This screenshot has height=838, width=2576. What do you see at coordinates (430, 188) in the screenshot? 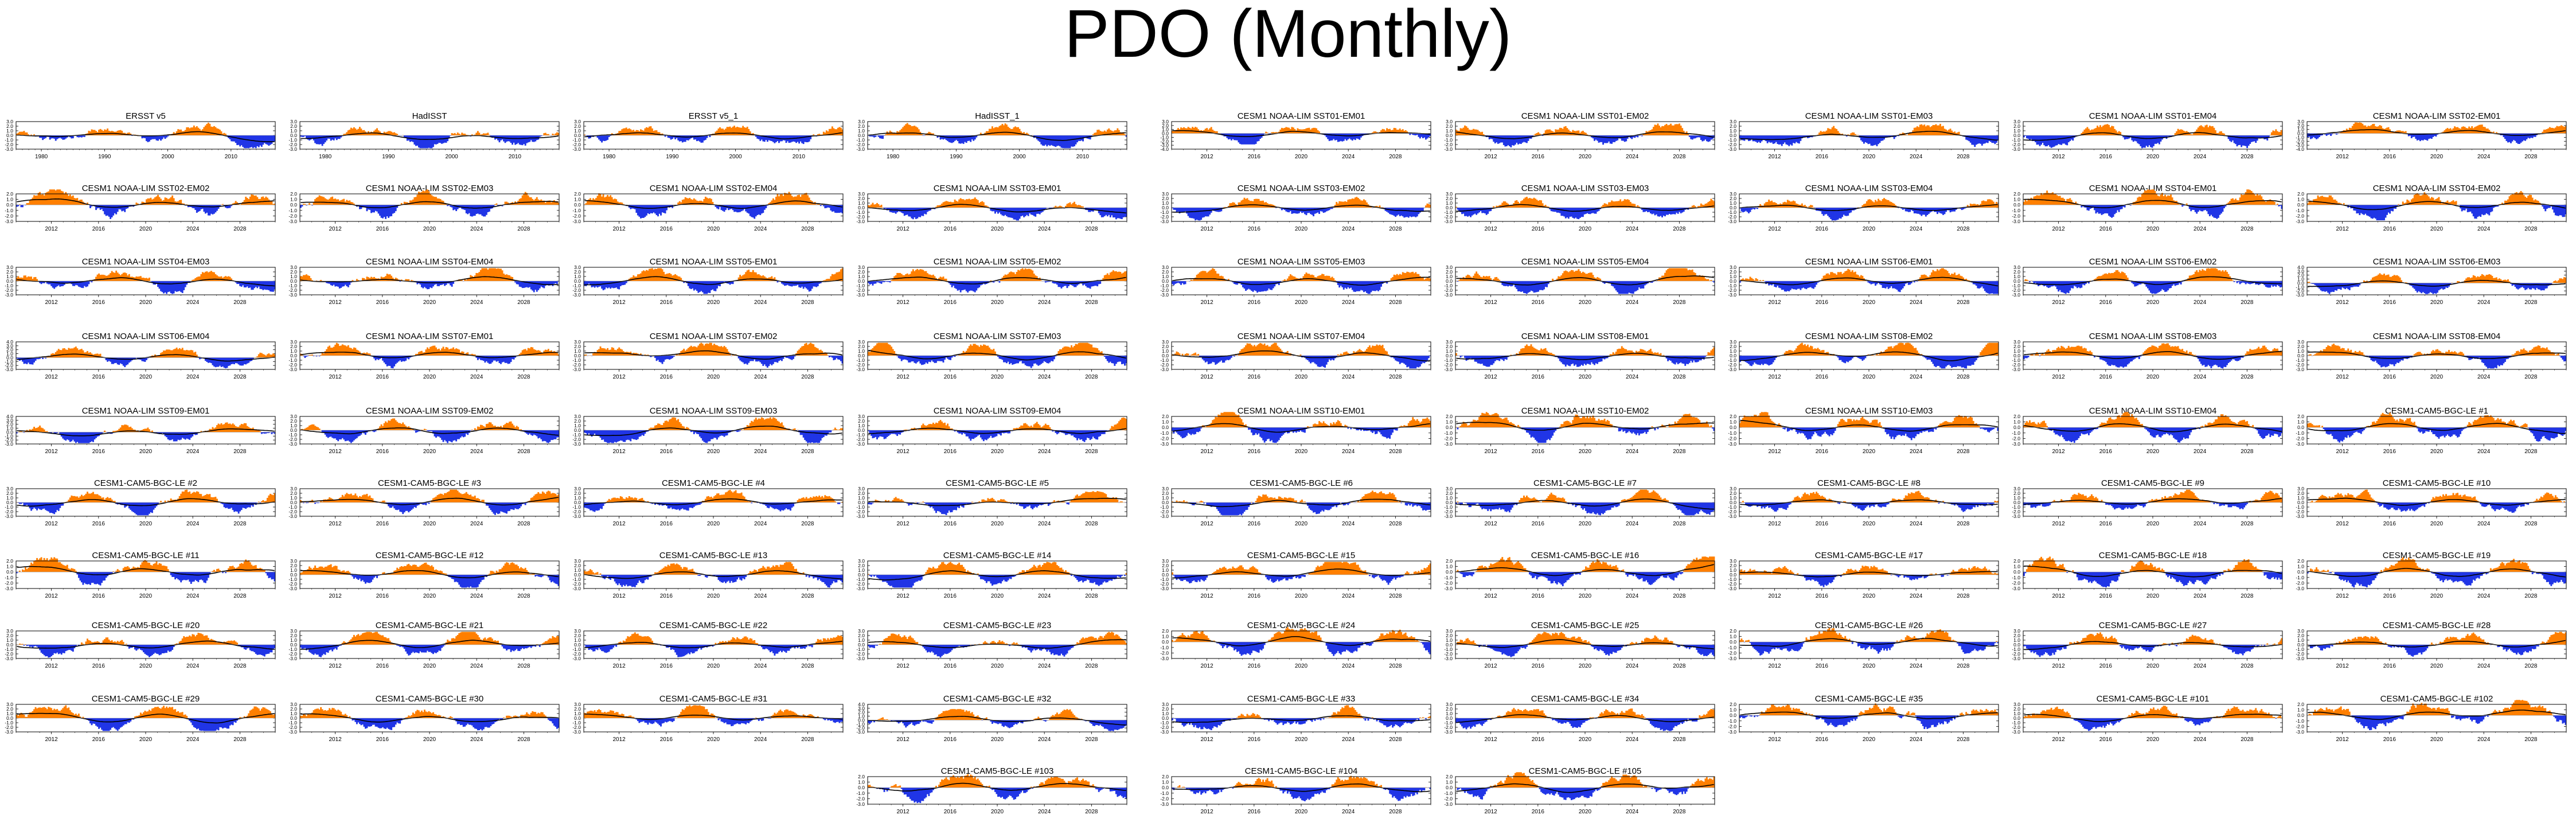
I see `panel-title: CESM1 NOAA-LIM SST02-EM03` at bounding box center [430, 188].